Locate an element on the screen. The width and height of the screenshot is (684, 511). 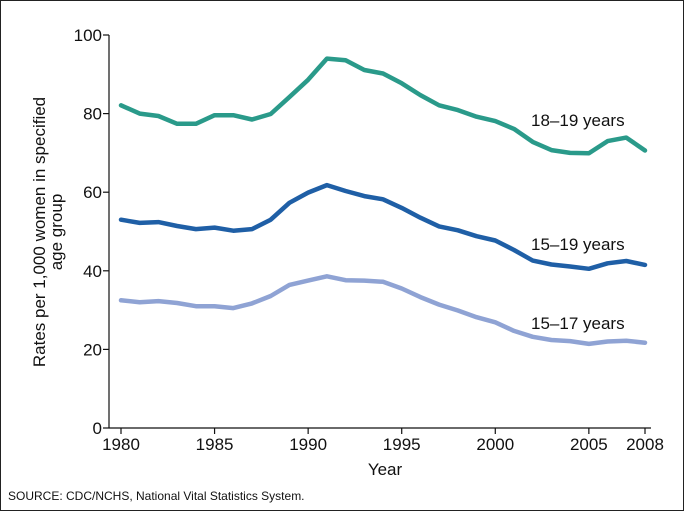
y-tick-label: 100 is located at coordinates (88, 35).